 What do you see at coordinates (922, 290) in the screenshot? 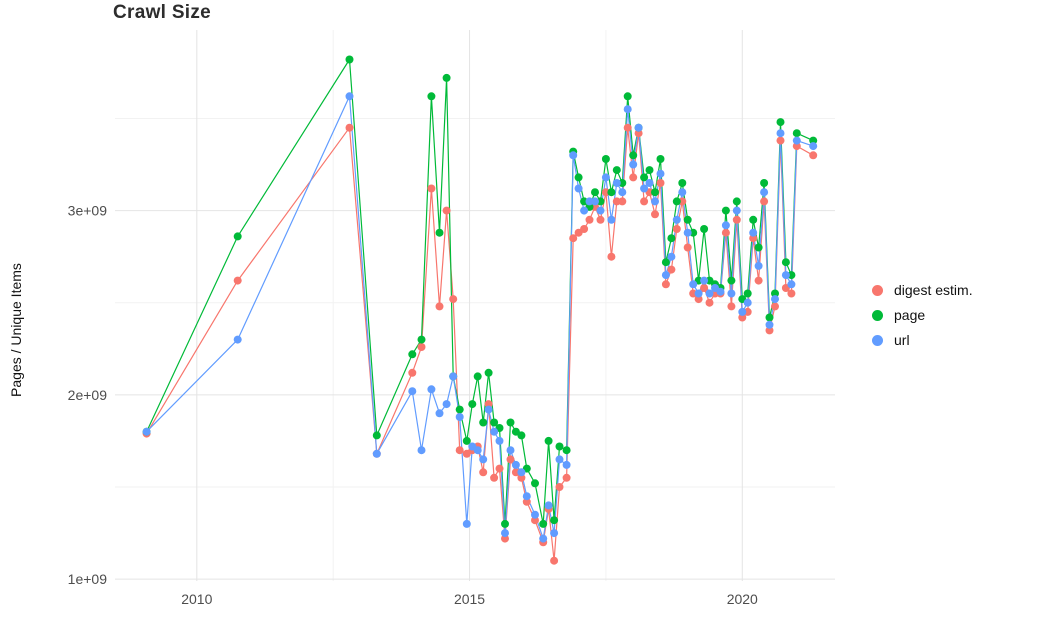
I see `legend-item-digest: digest estim.` at bounding box center [922, 290].